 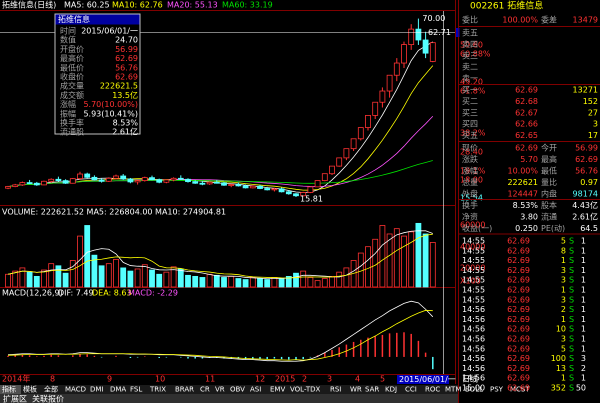 What do you see at coordinates (136, 390) in the screenshot?
I see `tab: FSL` at bounding box center [136, 390].